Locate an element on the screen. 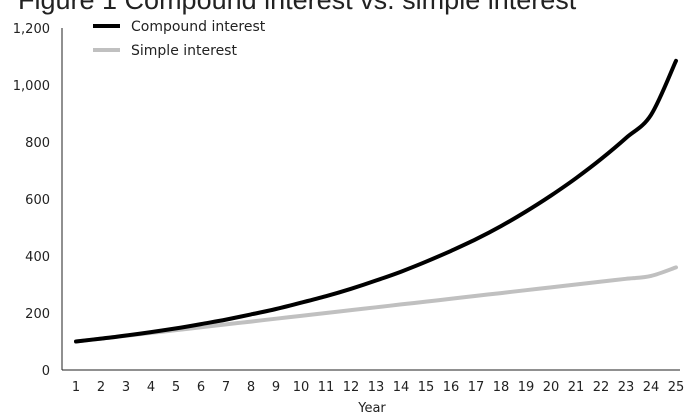 The image size is (685, 415). x-tick-label: 11 is located at coordinates (326, 387).